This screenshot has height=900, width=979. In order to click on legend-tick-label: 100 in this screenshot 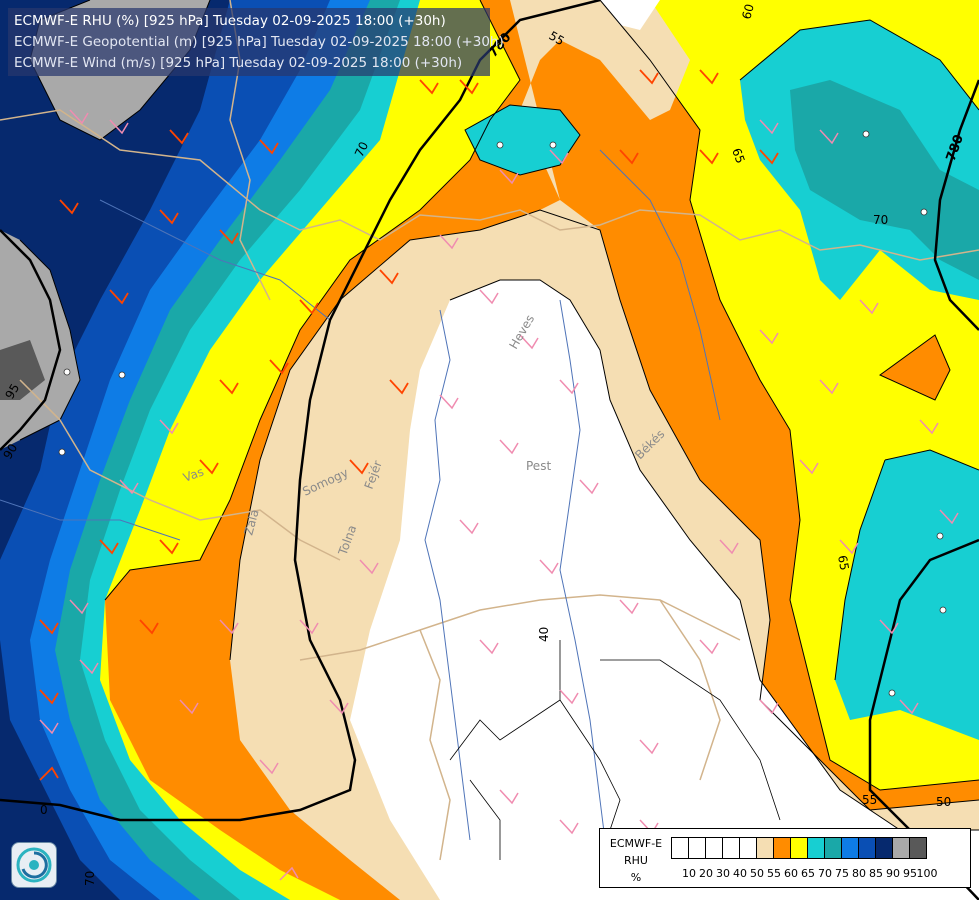, I will do `click(927, 873)`.